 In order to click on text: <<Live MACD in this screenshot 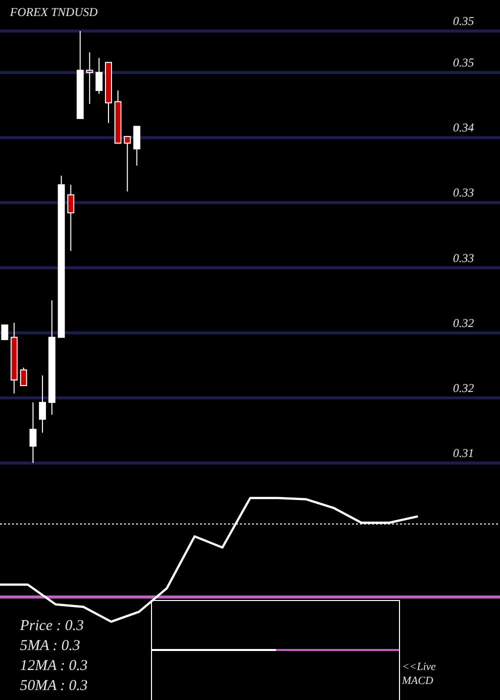, I will do `click(418, 674)`.